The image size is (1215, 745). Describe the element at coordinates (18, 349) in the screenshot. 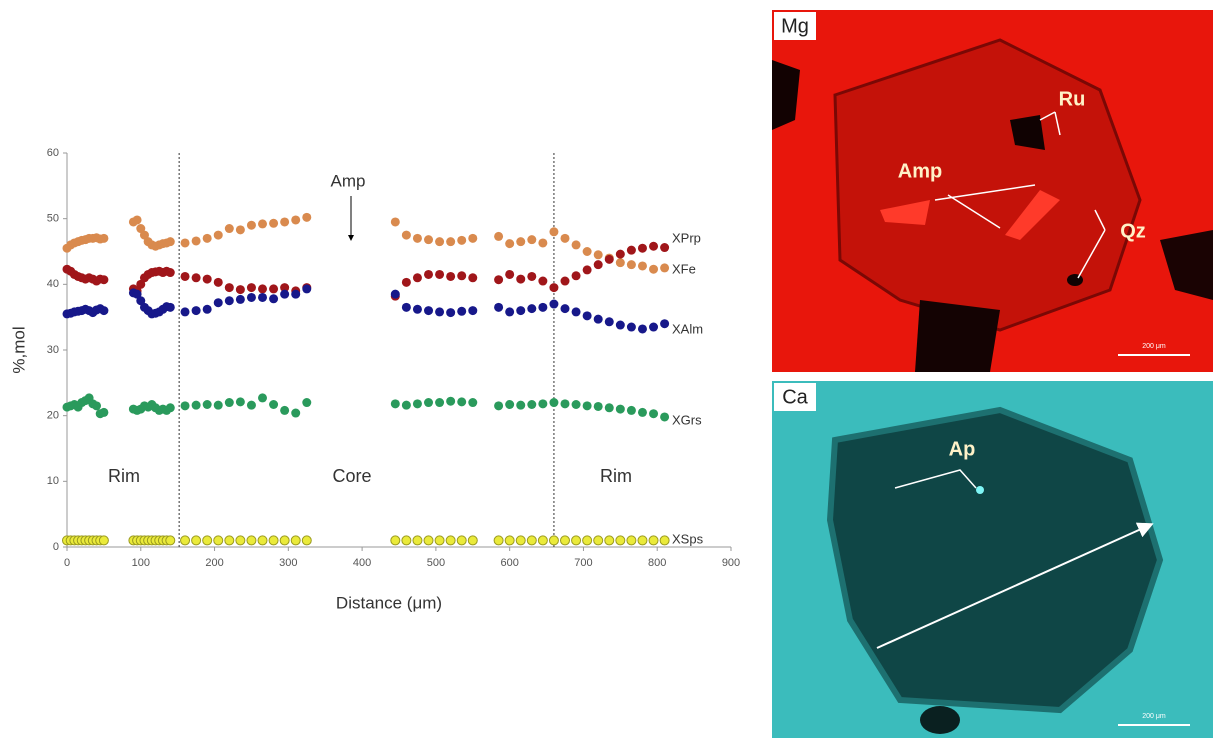

I see `y-axis-title: %,mol` at that location.